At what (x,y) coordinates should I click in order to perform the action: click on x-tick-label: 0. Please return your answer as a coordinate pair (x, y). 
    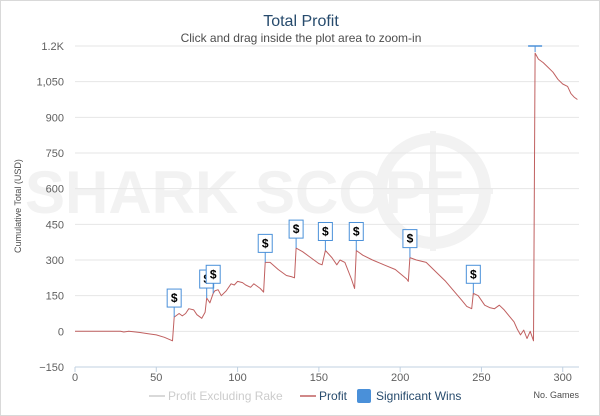
    Looking at the image, I should click on (75, 378).